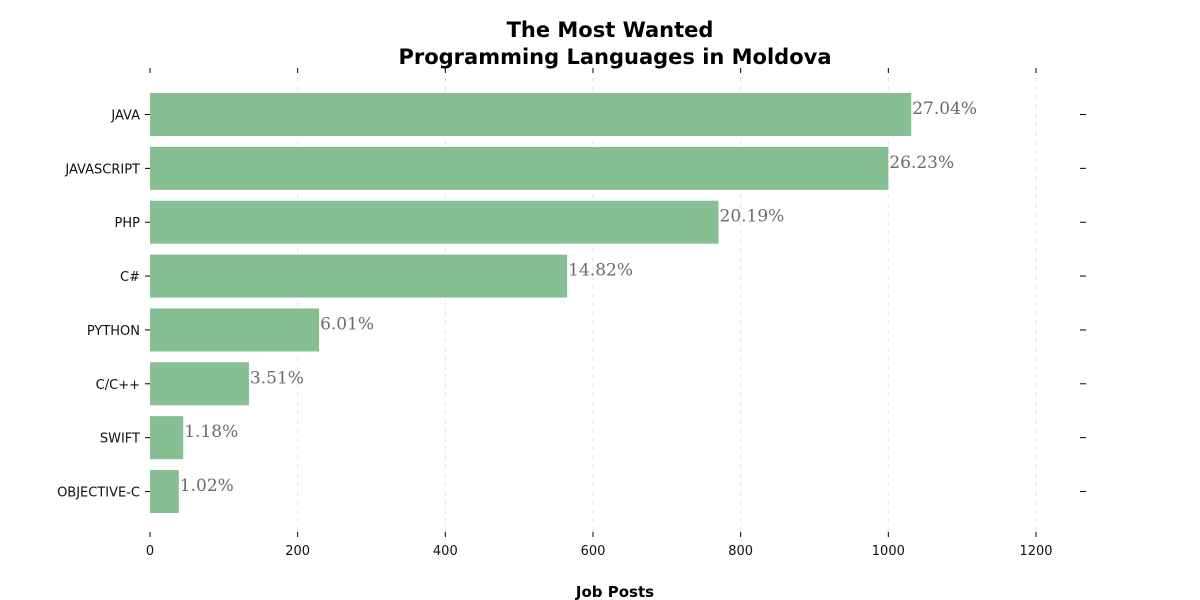  What do you see at coordinates (614, 591) in the screenshot?
I see `x-axis-label: Job Posts` at bounding box center [614, 591].